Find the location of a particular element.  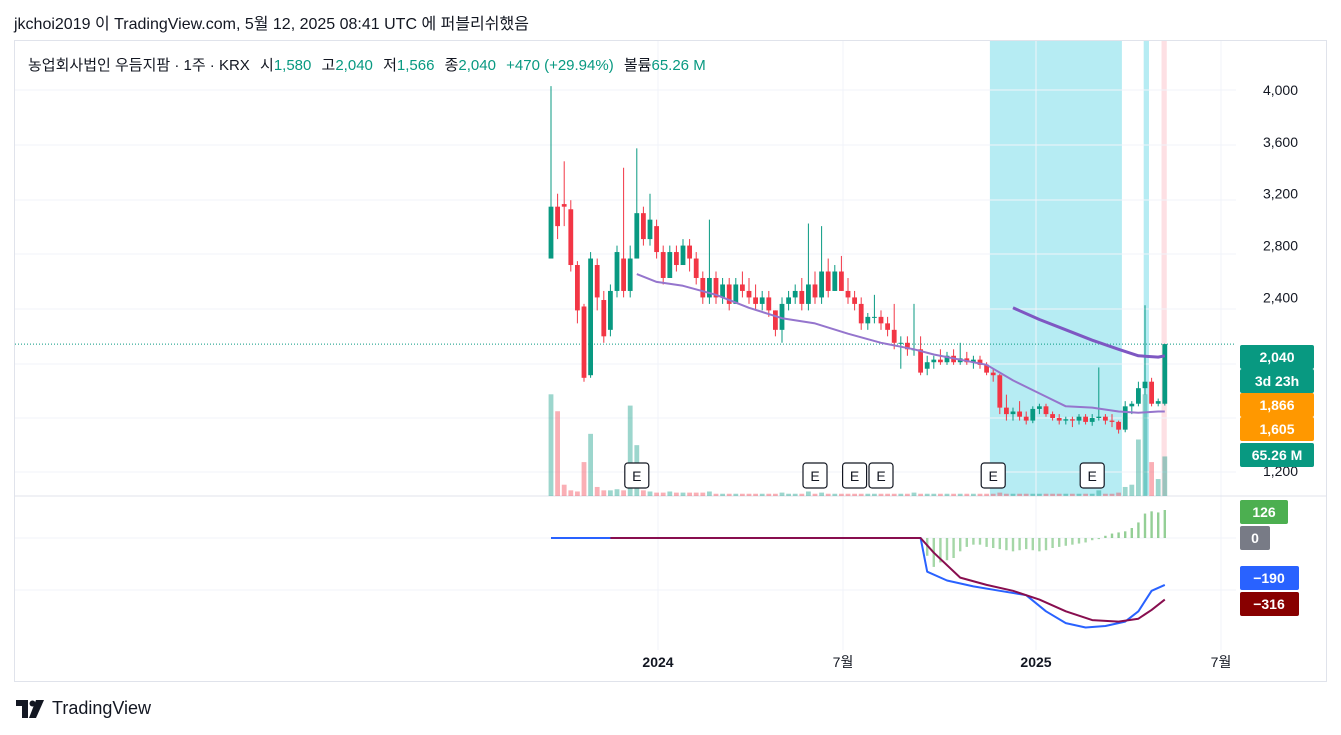

price-tags: 2,040 3d 23h 1,866 1,605 65.26 M 126 0 −190 −316 is located at coordinates (1277, 480).